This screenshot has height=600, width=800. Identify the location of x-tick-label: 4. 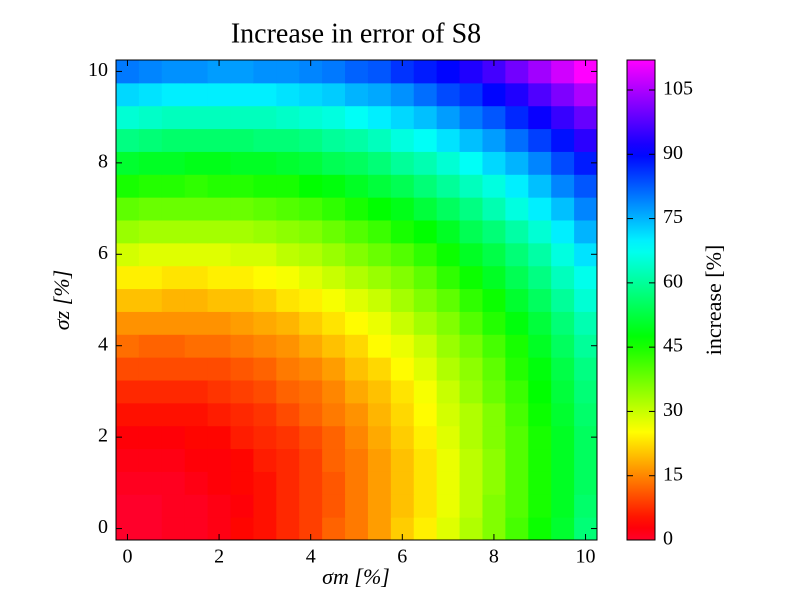
(311, 557).